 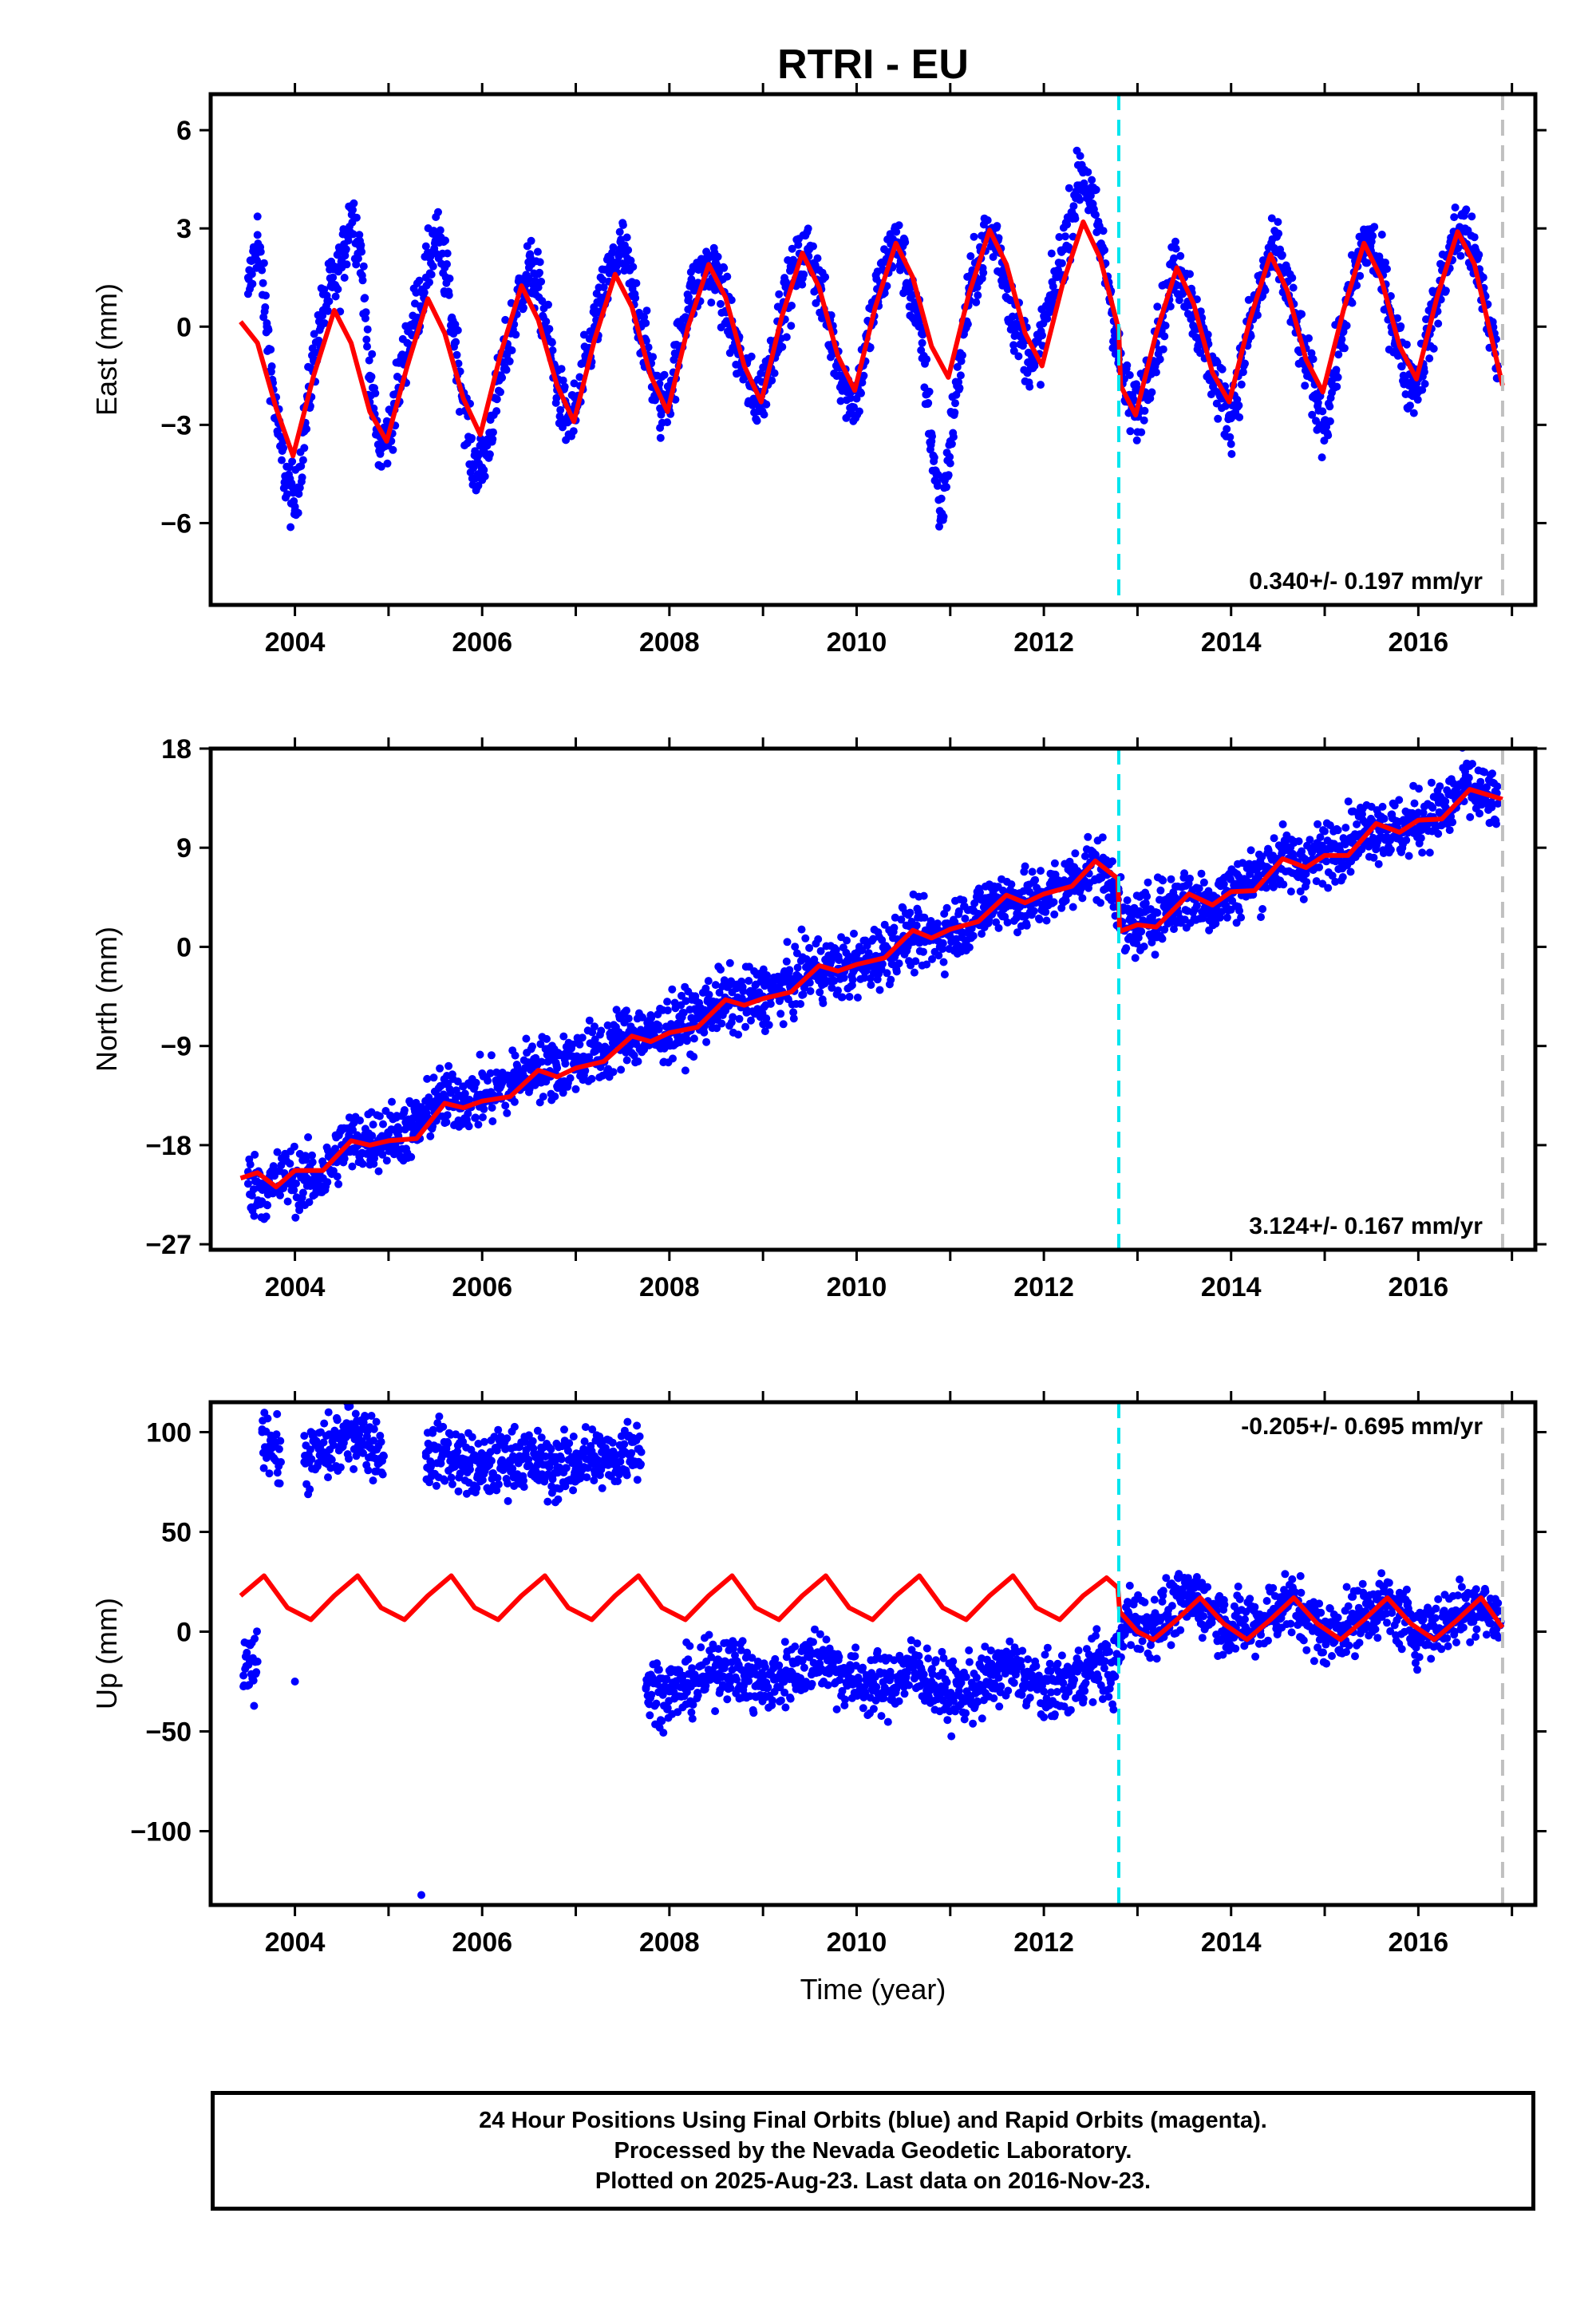 I want to click on x-tick-label: 2006, so click(x=482, y=642).